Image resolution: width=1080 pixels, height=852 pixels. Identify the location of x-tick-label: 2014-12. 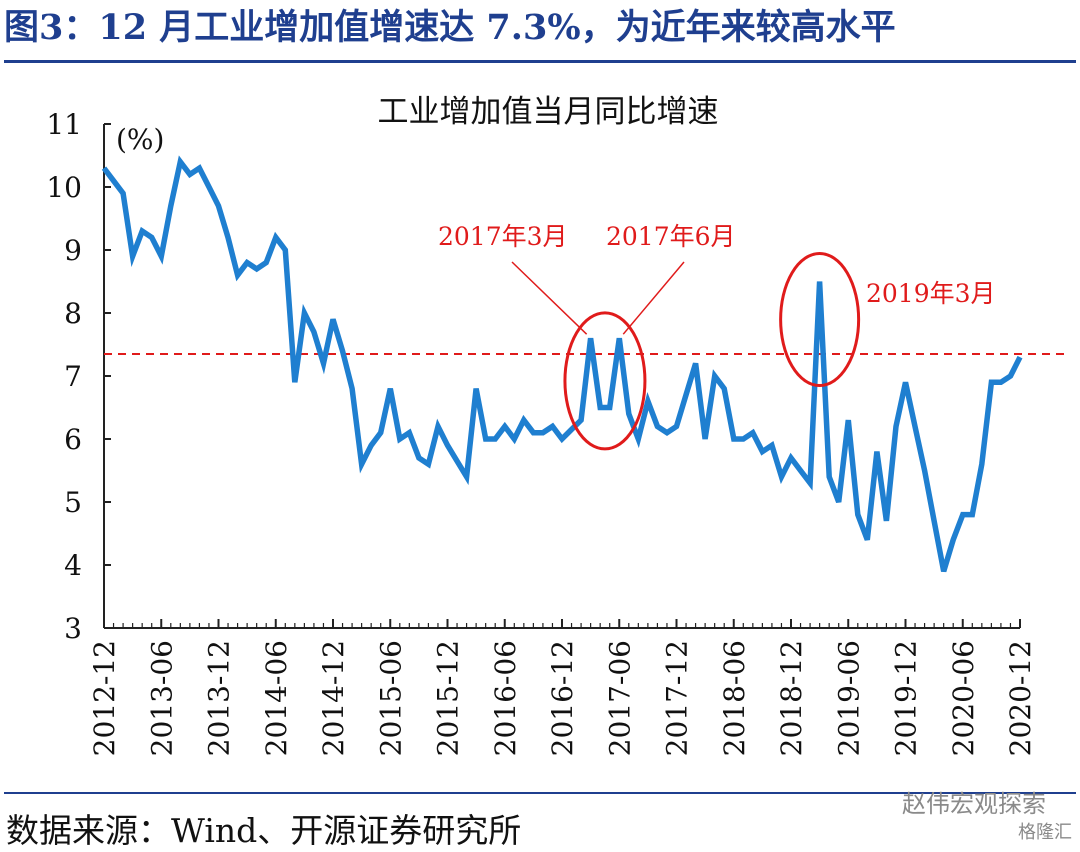
(333, 698).